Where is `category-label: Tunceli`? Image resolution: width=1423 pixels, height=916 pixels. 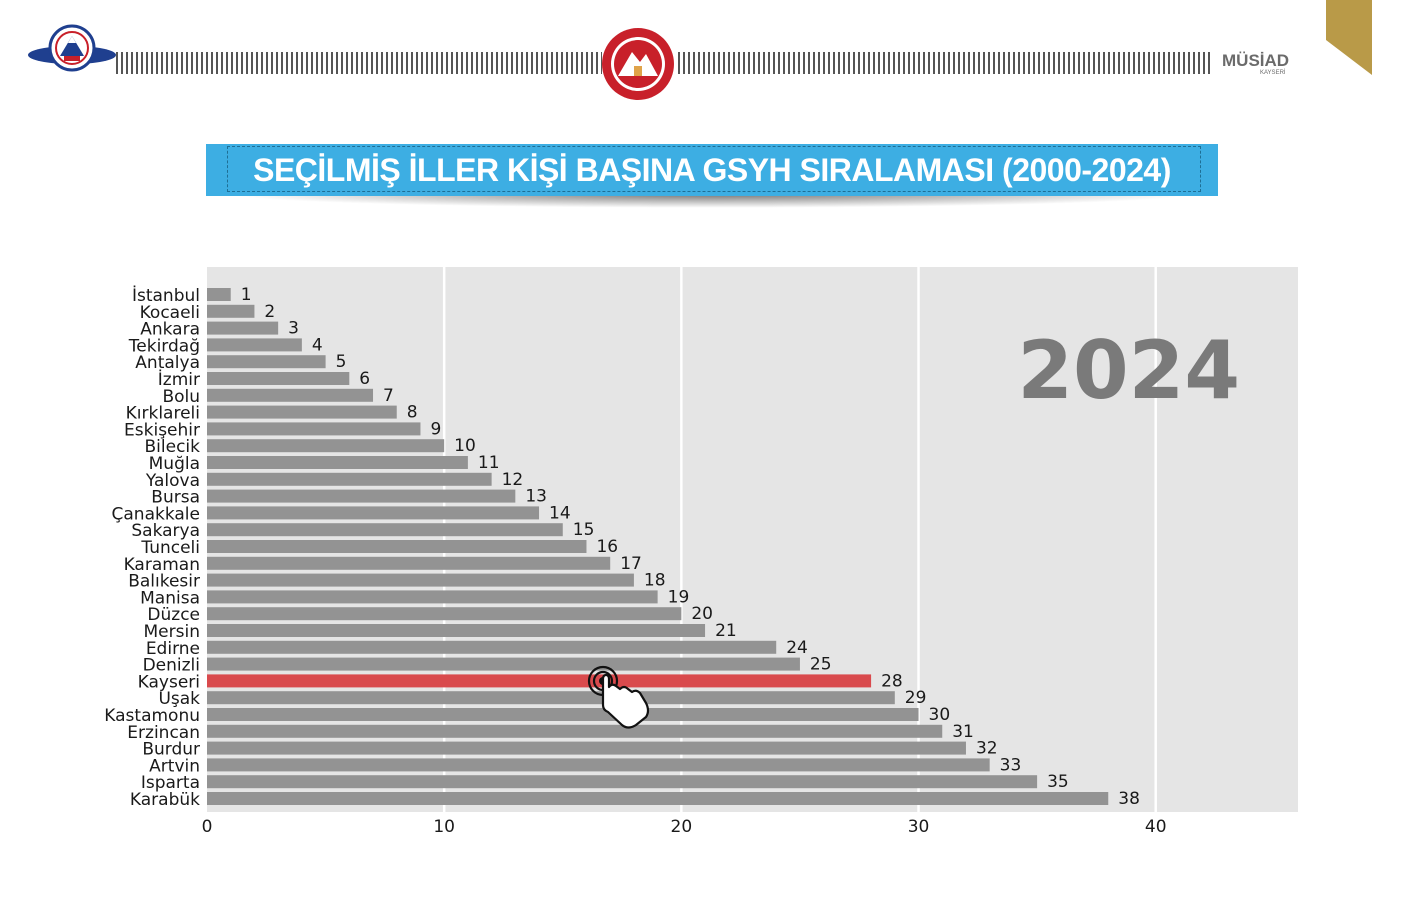 category-label: Tunceli is located at coordinates (170, 548).